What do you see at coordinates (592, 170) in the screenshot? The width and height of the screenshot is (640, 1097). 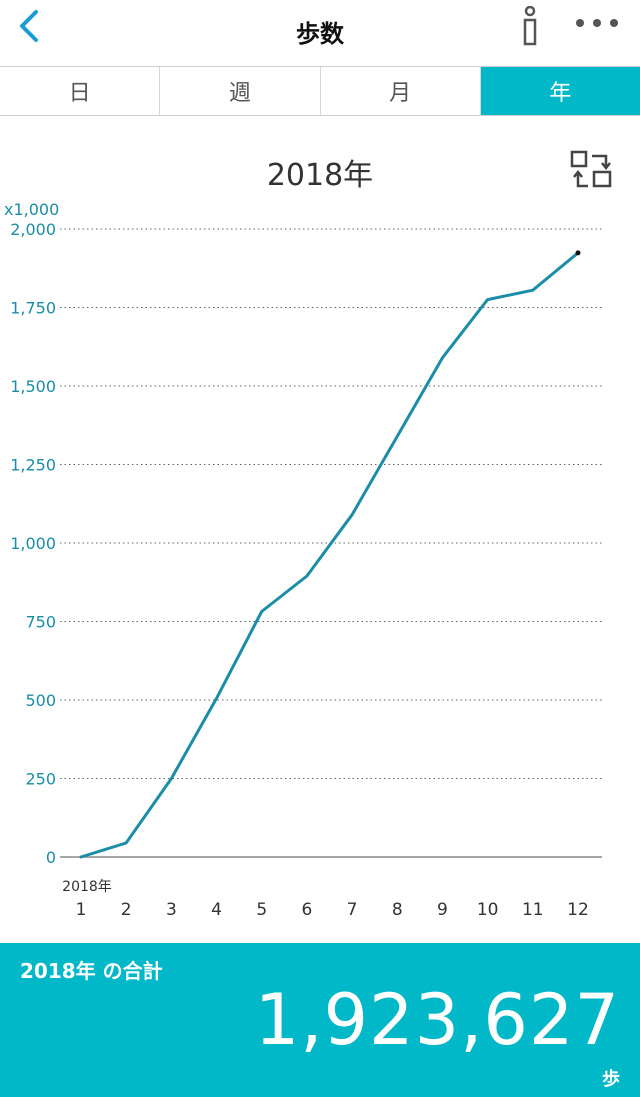 I see `switch-view-icon` at bounding box center [592, 170].